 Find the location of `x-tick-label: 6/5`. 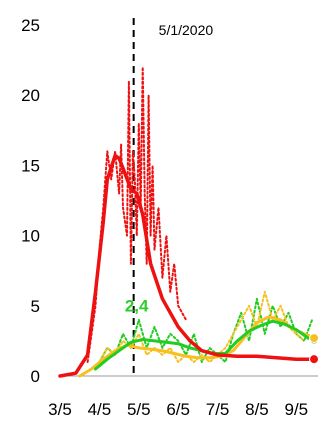

x-tick-label: 6/5 is located at coordinates (178, 409).